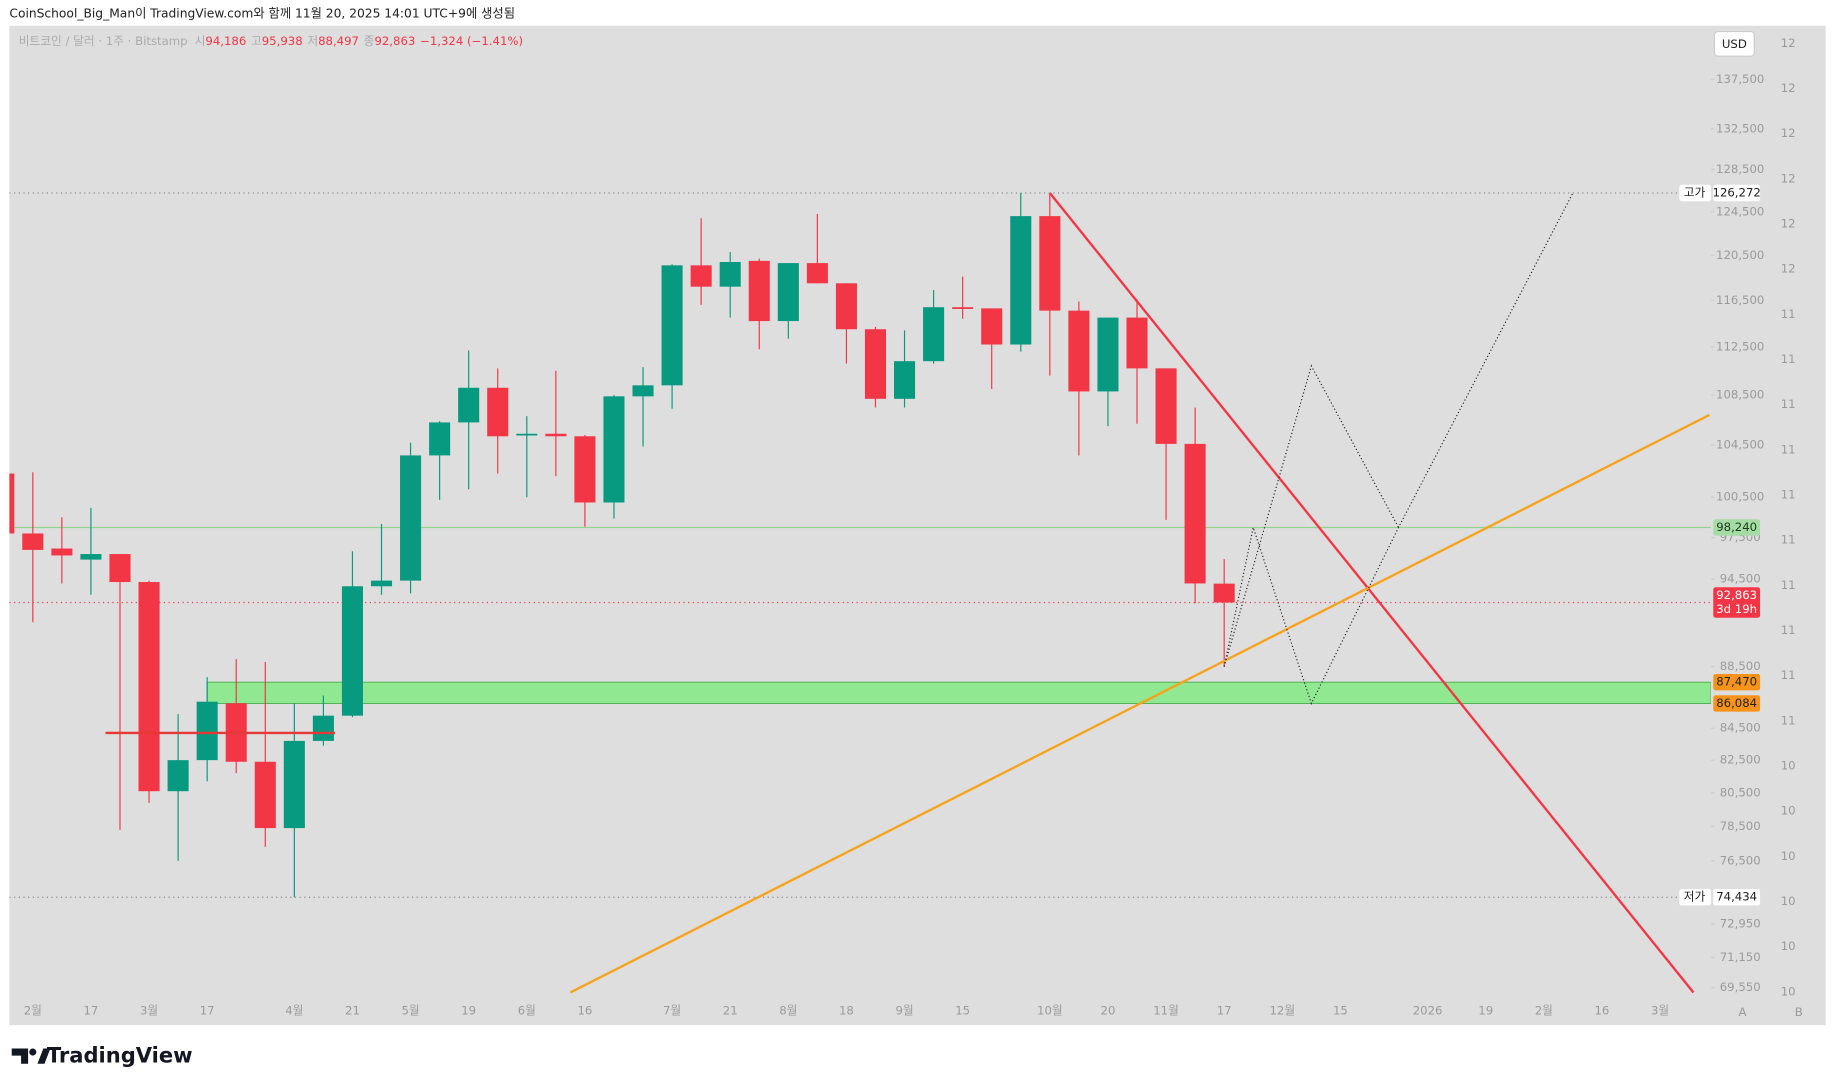 This screenshot has height=1086, width=1835. I want to click on y-tick-label: 112,500, so click(1740, 346).